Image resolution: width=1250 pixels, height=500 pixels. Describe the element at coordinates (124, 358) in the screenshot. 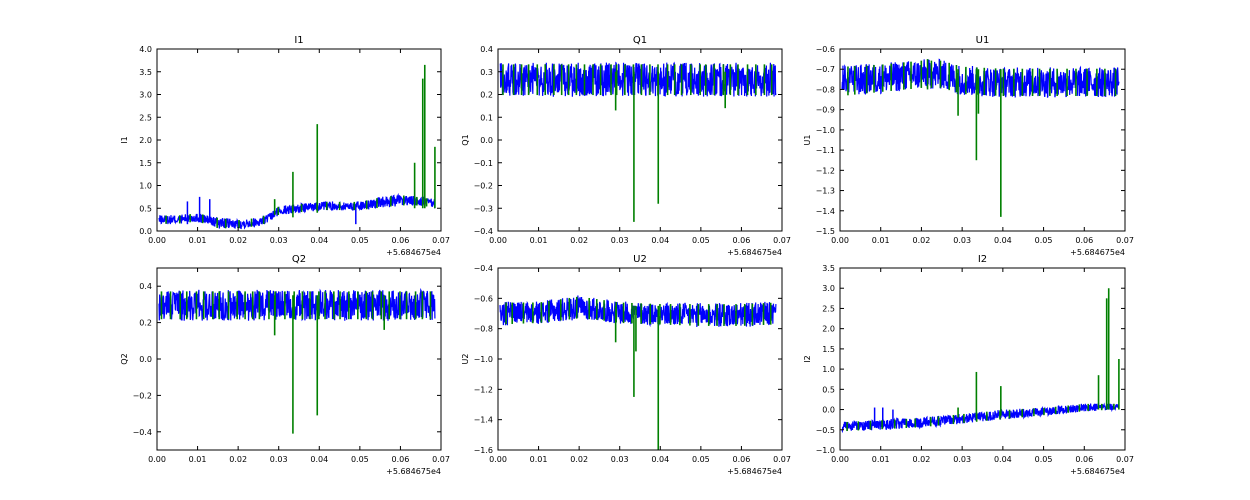

I see `y-axis-label: Q2` at that location.